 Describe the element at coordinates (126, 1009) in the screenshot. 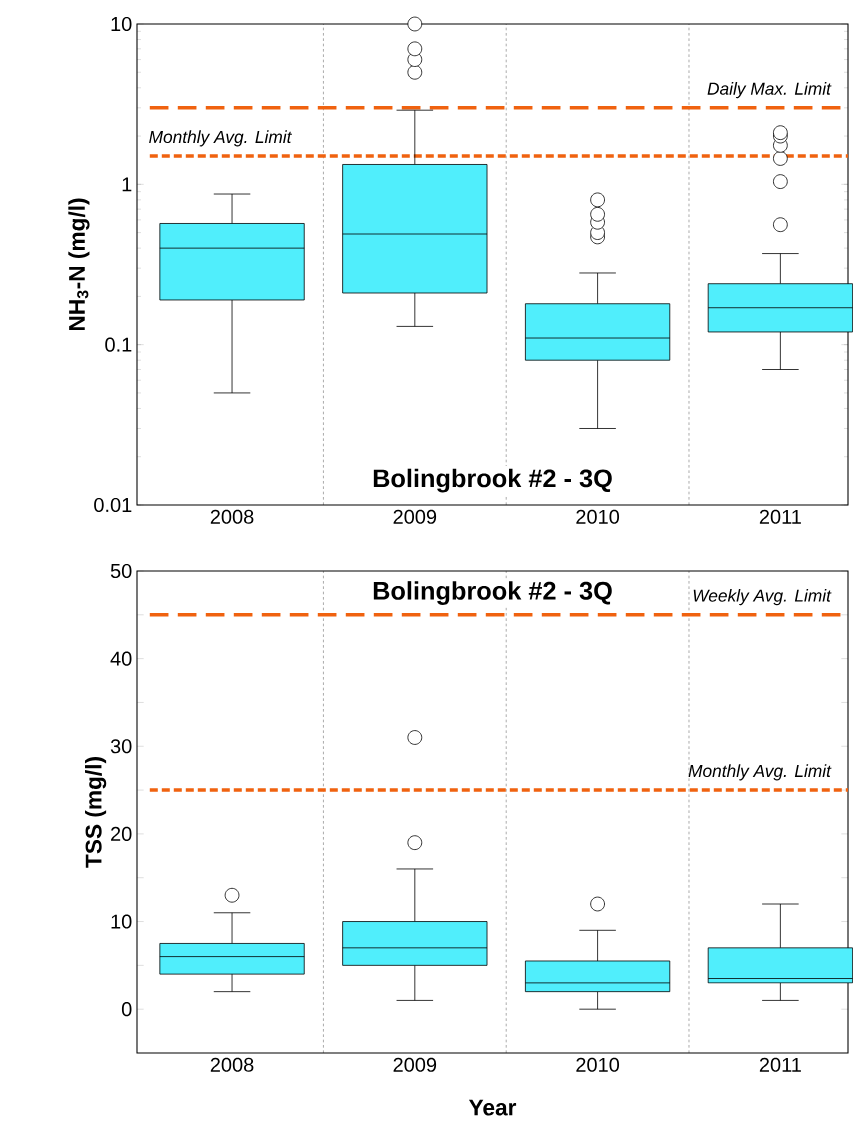

I see `y-tick-label: 0` at that location.